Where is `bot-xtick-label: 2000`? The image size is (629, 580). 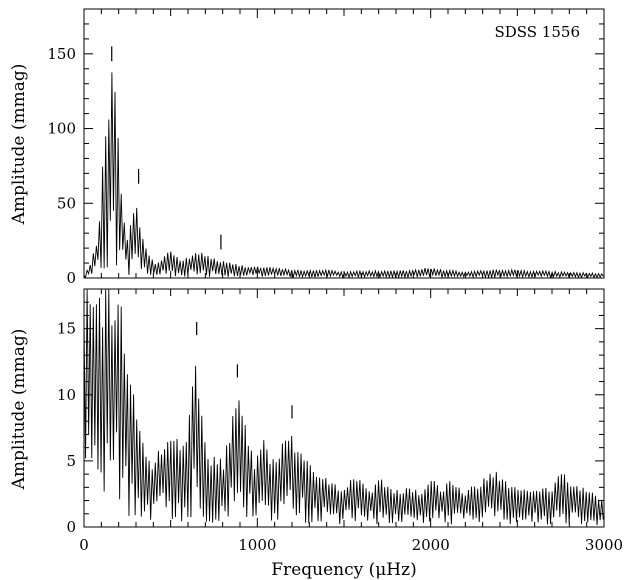 bot-xtick-label: 2000 is located at coordinates (431, 545).